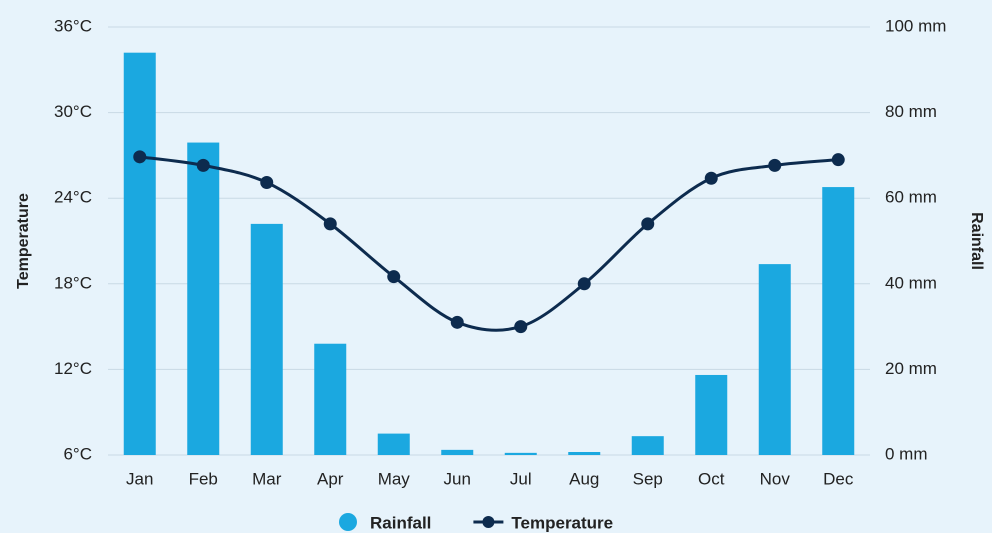  What do you see at coordinates (73, 111) in the screenshot?
I see `y-tick-label: 30°C` at bounding box center [73, 111].